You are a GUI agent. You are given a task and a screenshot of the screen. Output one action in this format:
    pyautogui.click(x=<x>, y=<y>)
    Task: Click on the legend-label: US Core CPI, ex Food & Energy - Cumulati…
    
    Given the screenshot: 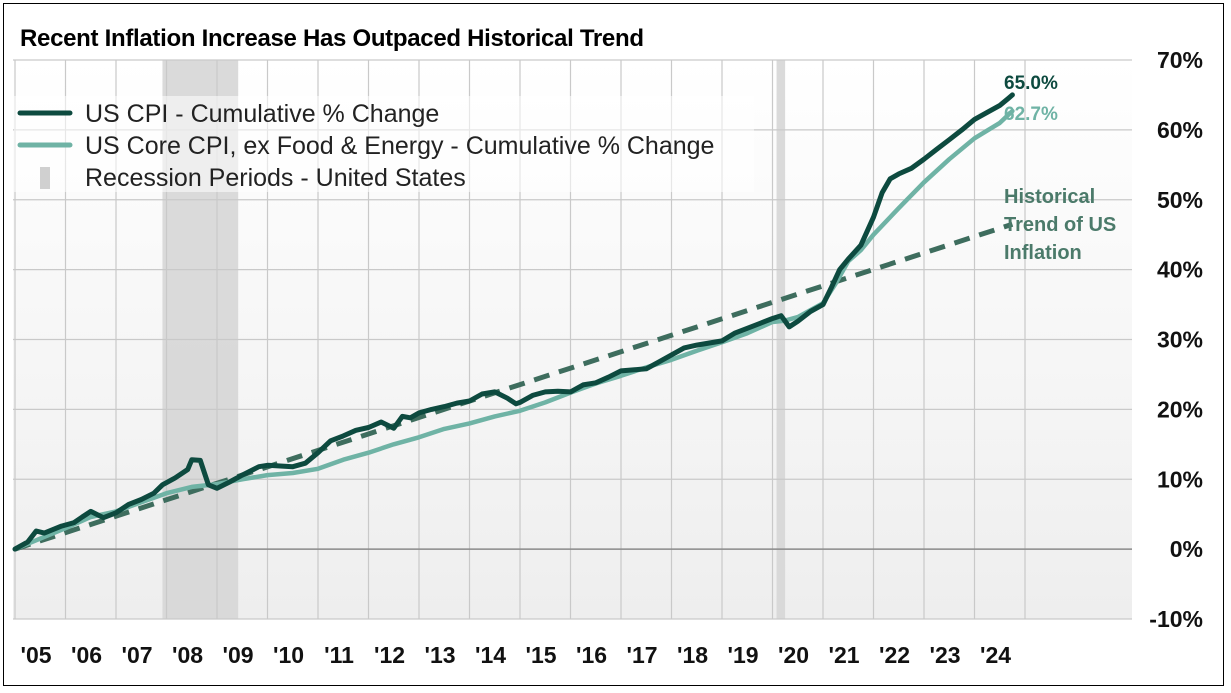 What is the action you would take?
    pyautogui.click(x=399, y=146)
    